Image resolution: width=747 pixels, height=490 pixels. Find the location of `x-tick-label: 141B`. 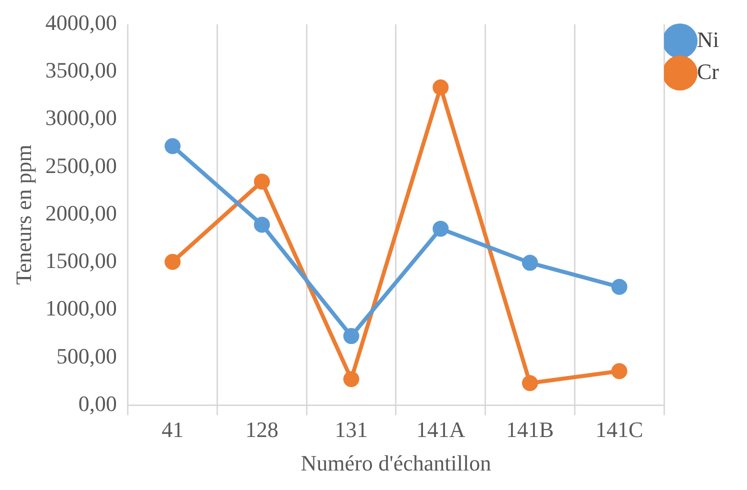

x-tick-label: 141B is located at coordinates (530, 429).